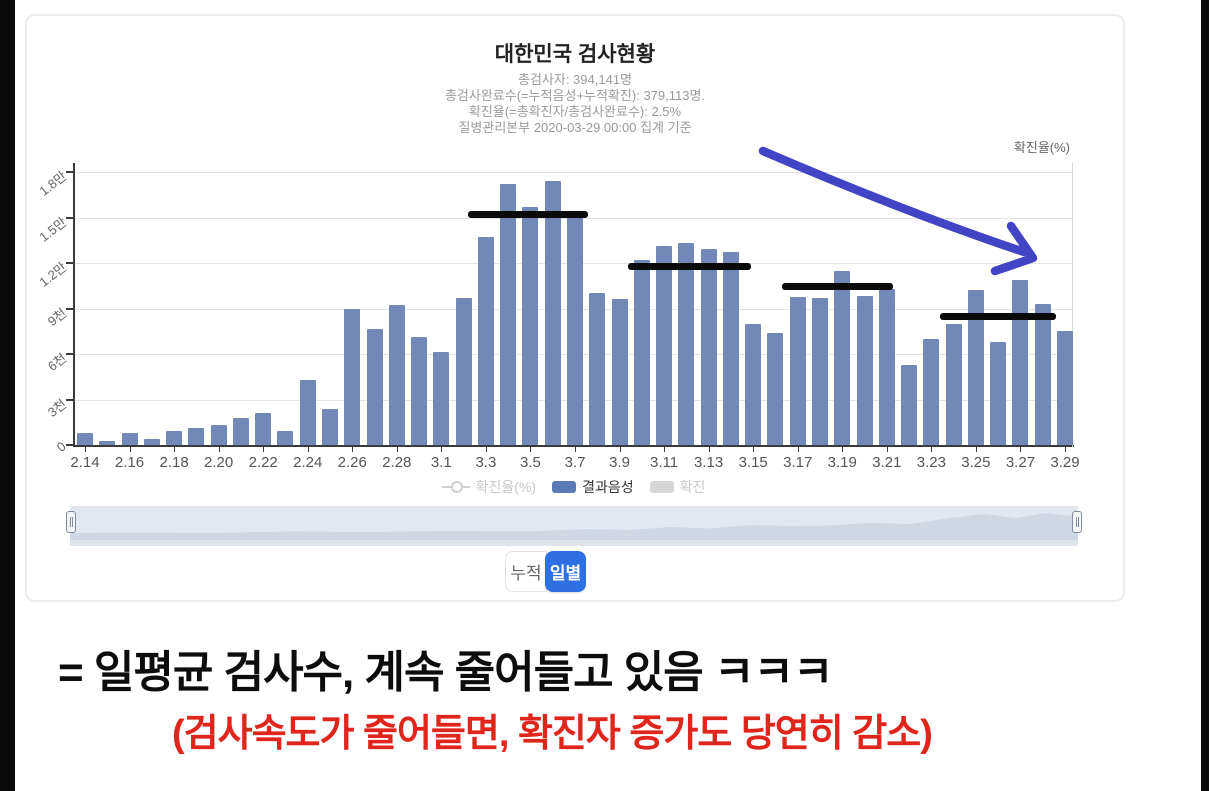 This screenshot has width=1209, height=791. I want to click on legend-label: 결과음성, so click(608, 487).